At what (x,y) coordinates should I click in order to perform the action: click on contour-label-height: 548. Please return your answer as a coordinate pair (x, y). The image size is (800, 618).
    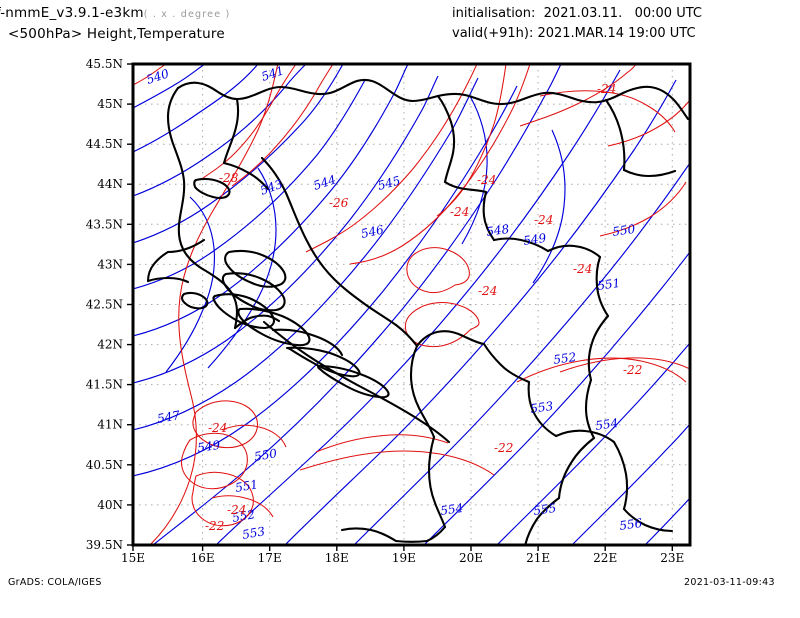
    Looking at the image, I should click on (497, 230).